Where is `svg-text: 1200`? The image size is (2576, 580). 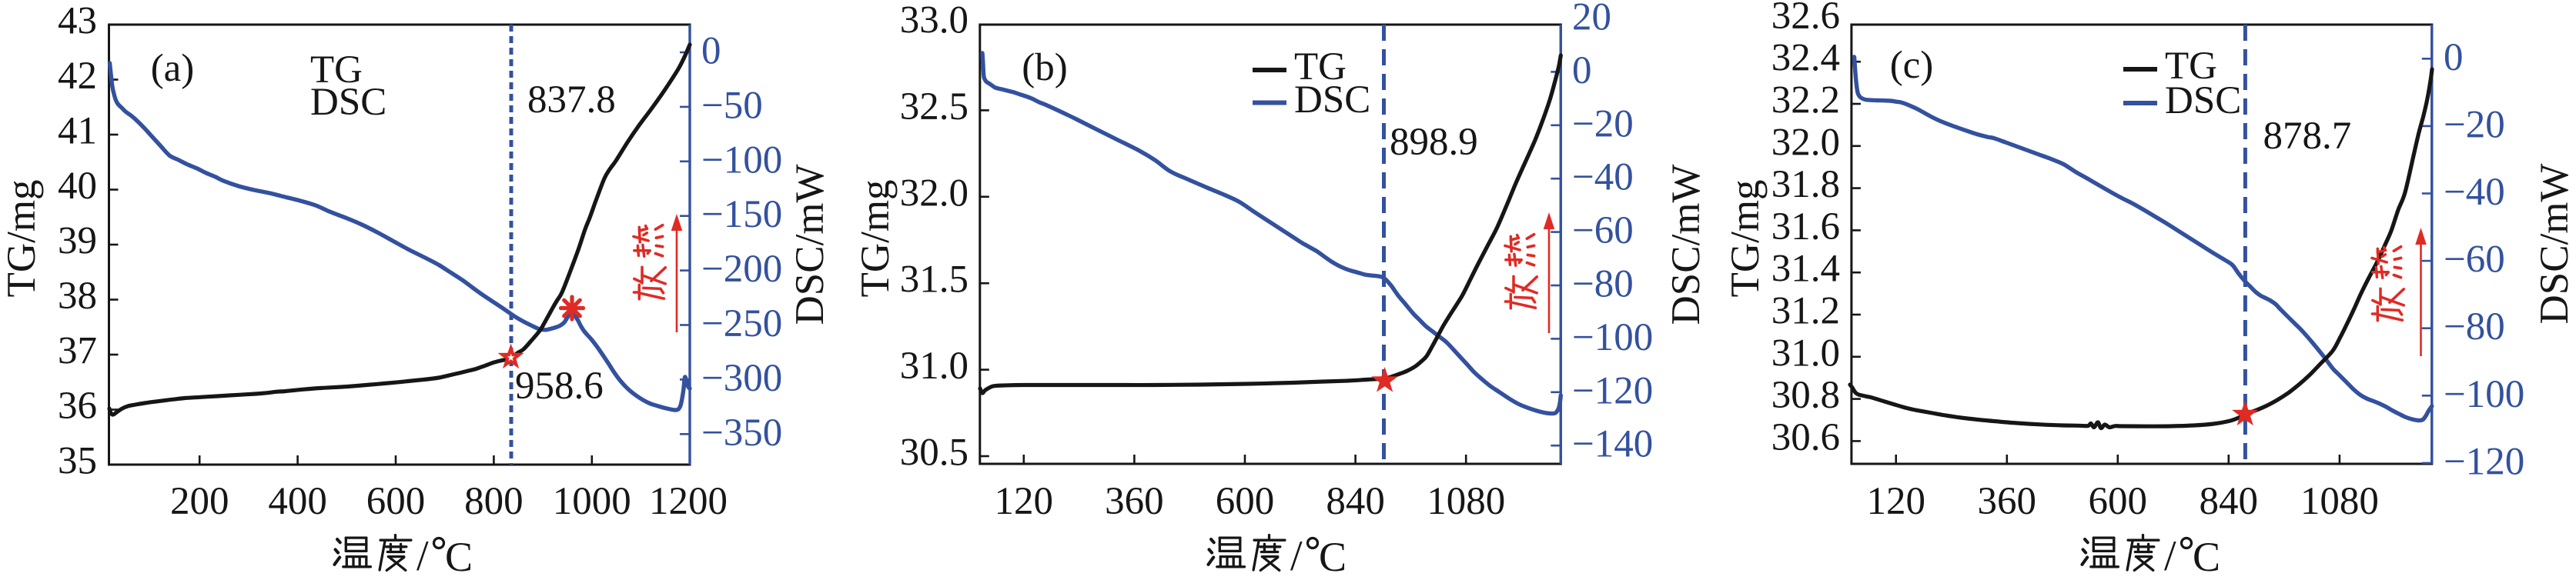
svg-text: 1200 is located at coordinates (689, 502).